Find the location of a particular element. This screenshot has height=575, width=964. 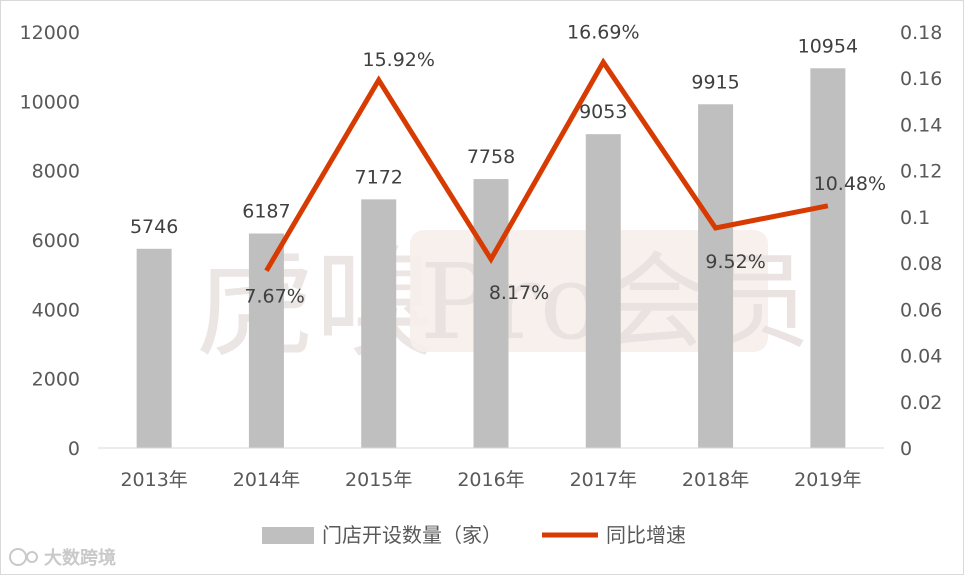

right-axis-tick-label: 0.16 is located at coordinates (921, 79).